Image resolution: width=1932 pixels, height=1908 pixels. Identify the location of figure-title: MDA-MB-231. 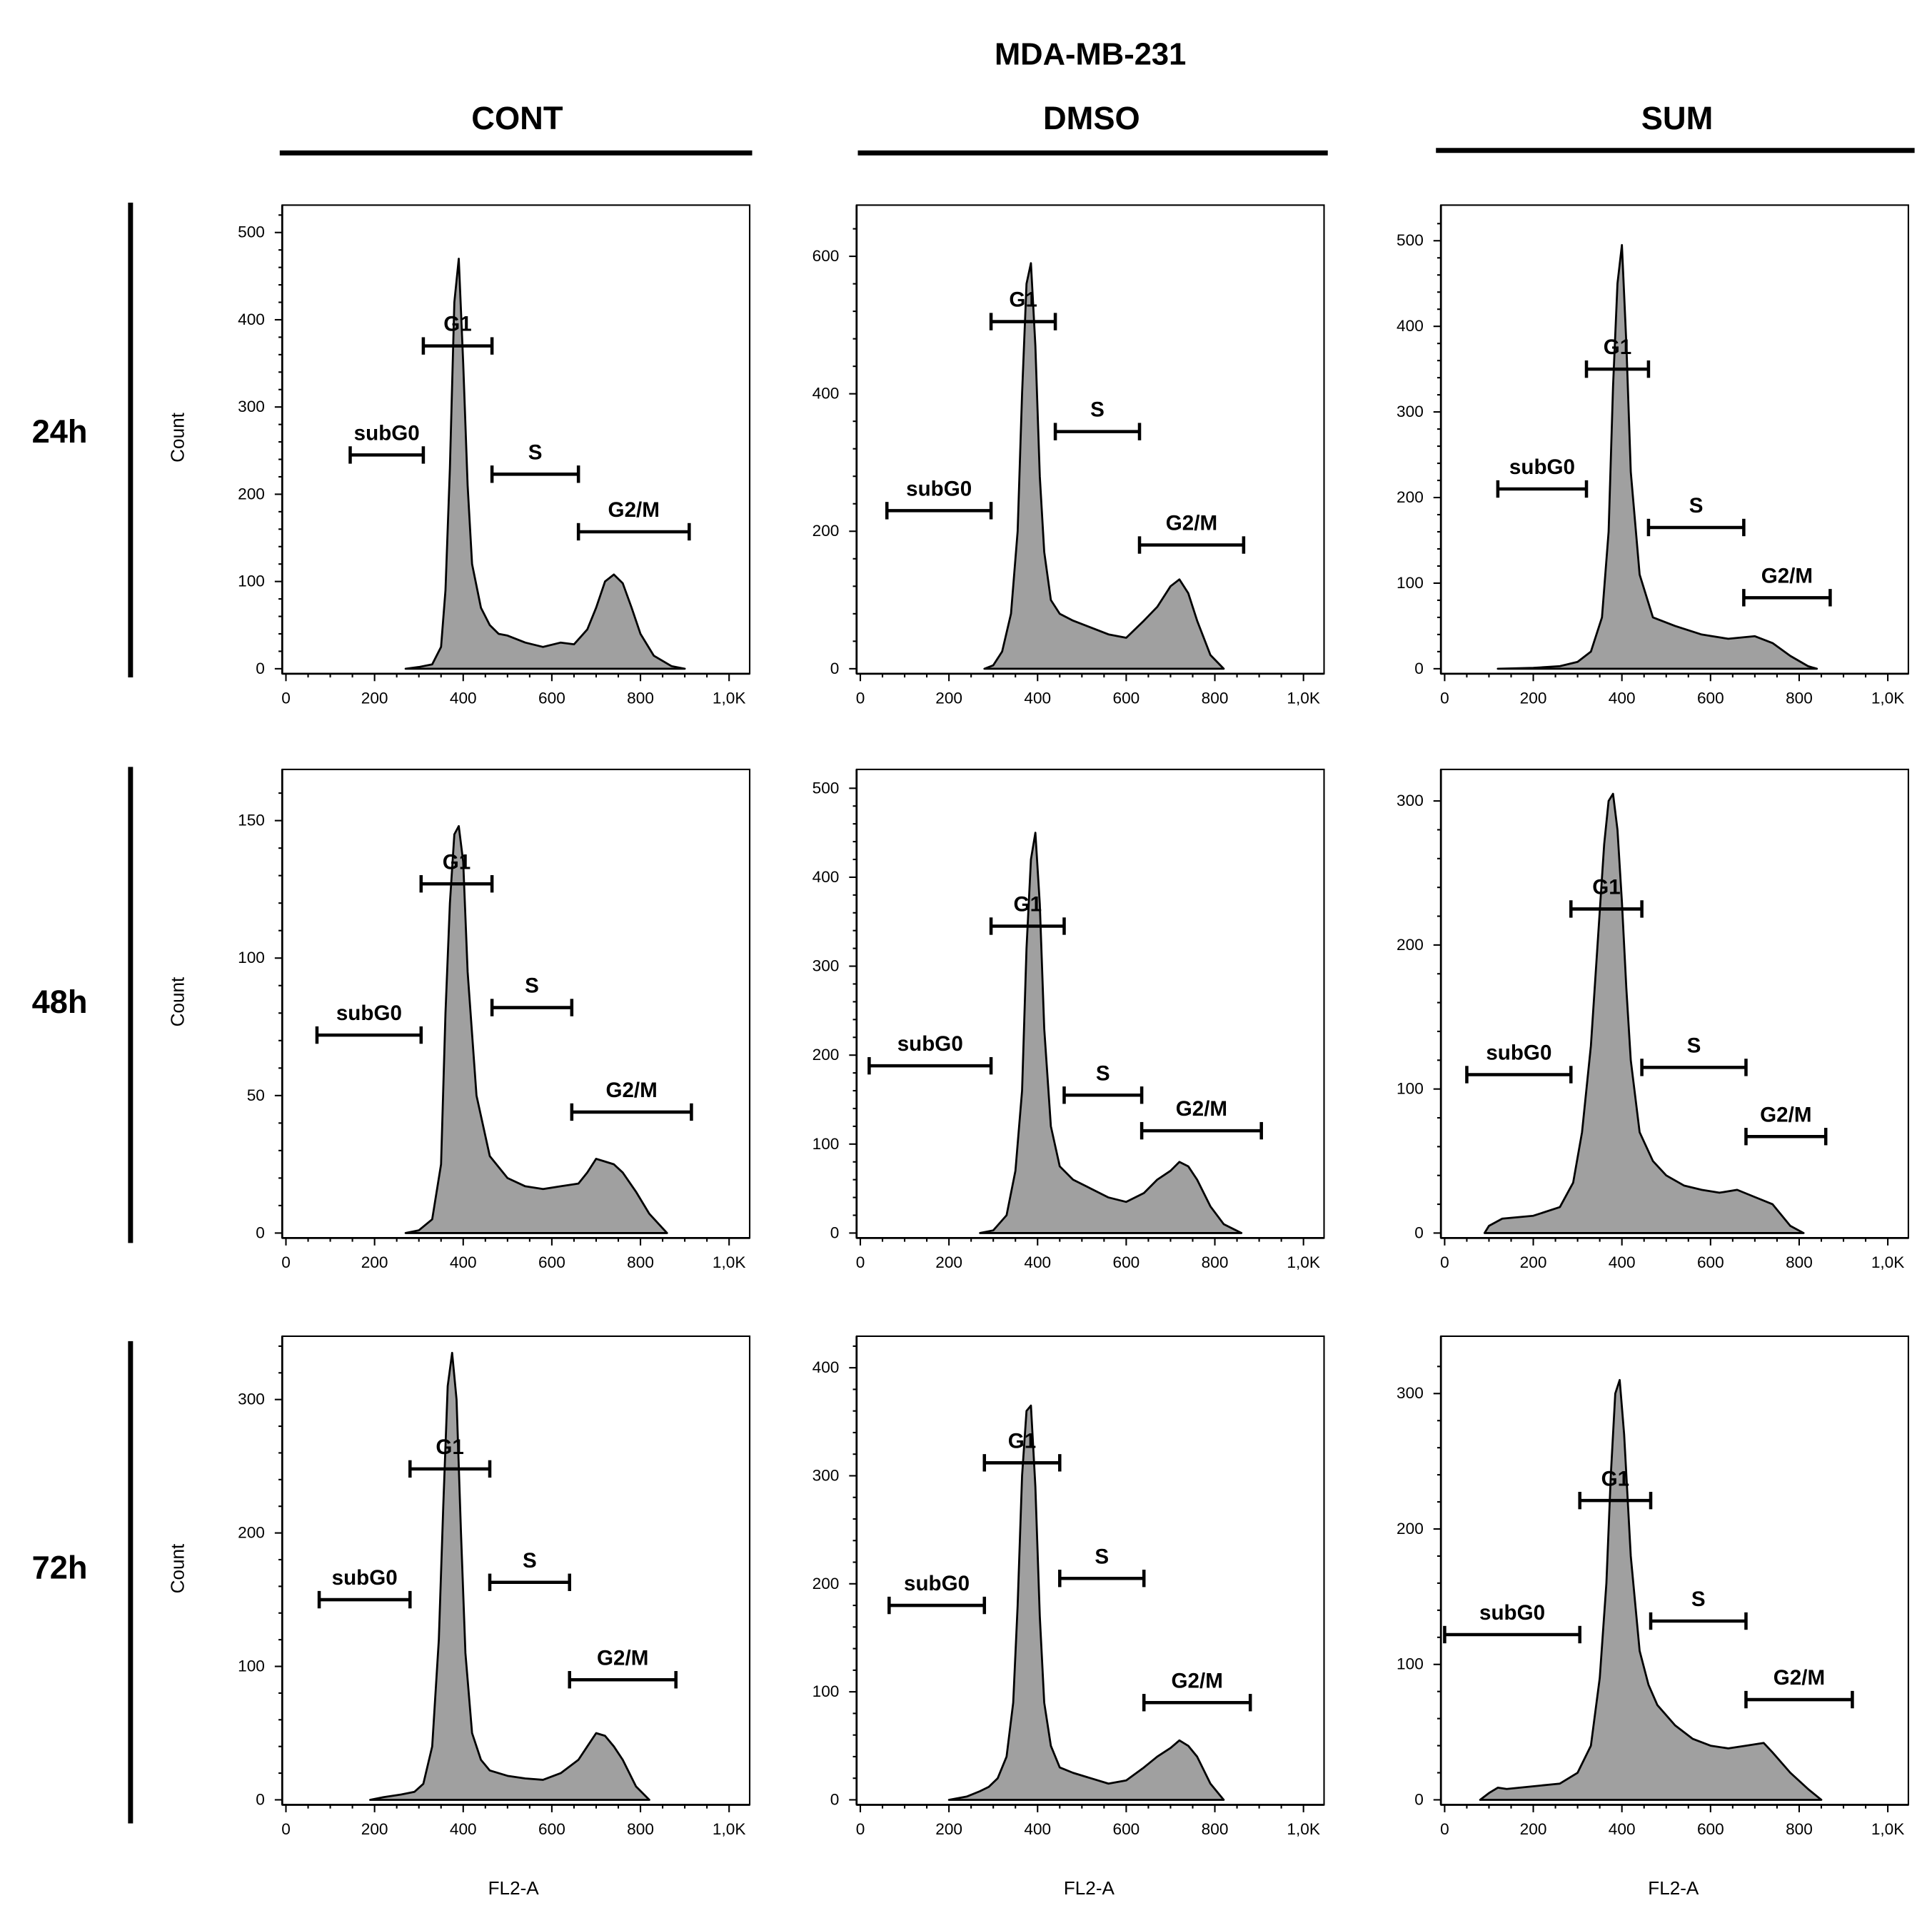
(1090, 55).